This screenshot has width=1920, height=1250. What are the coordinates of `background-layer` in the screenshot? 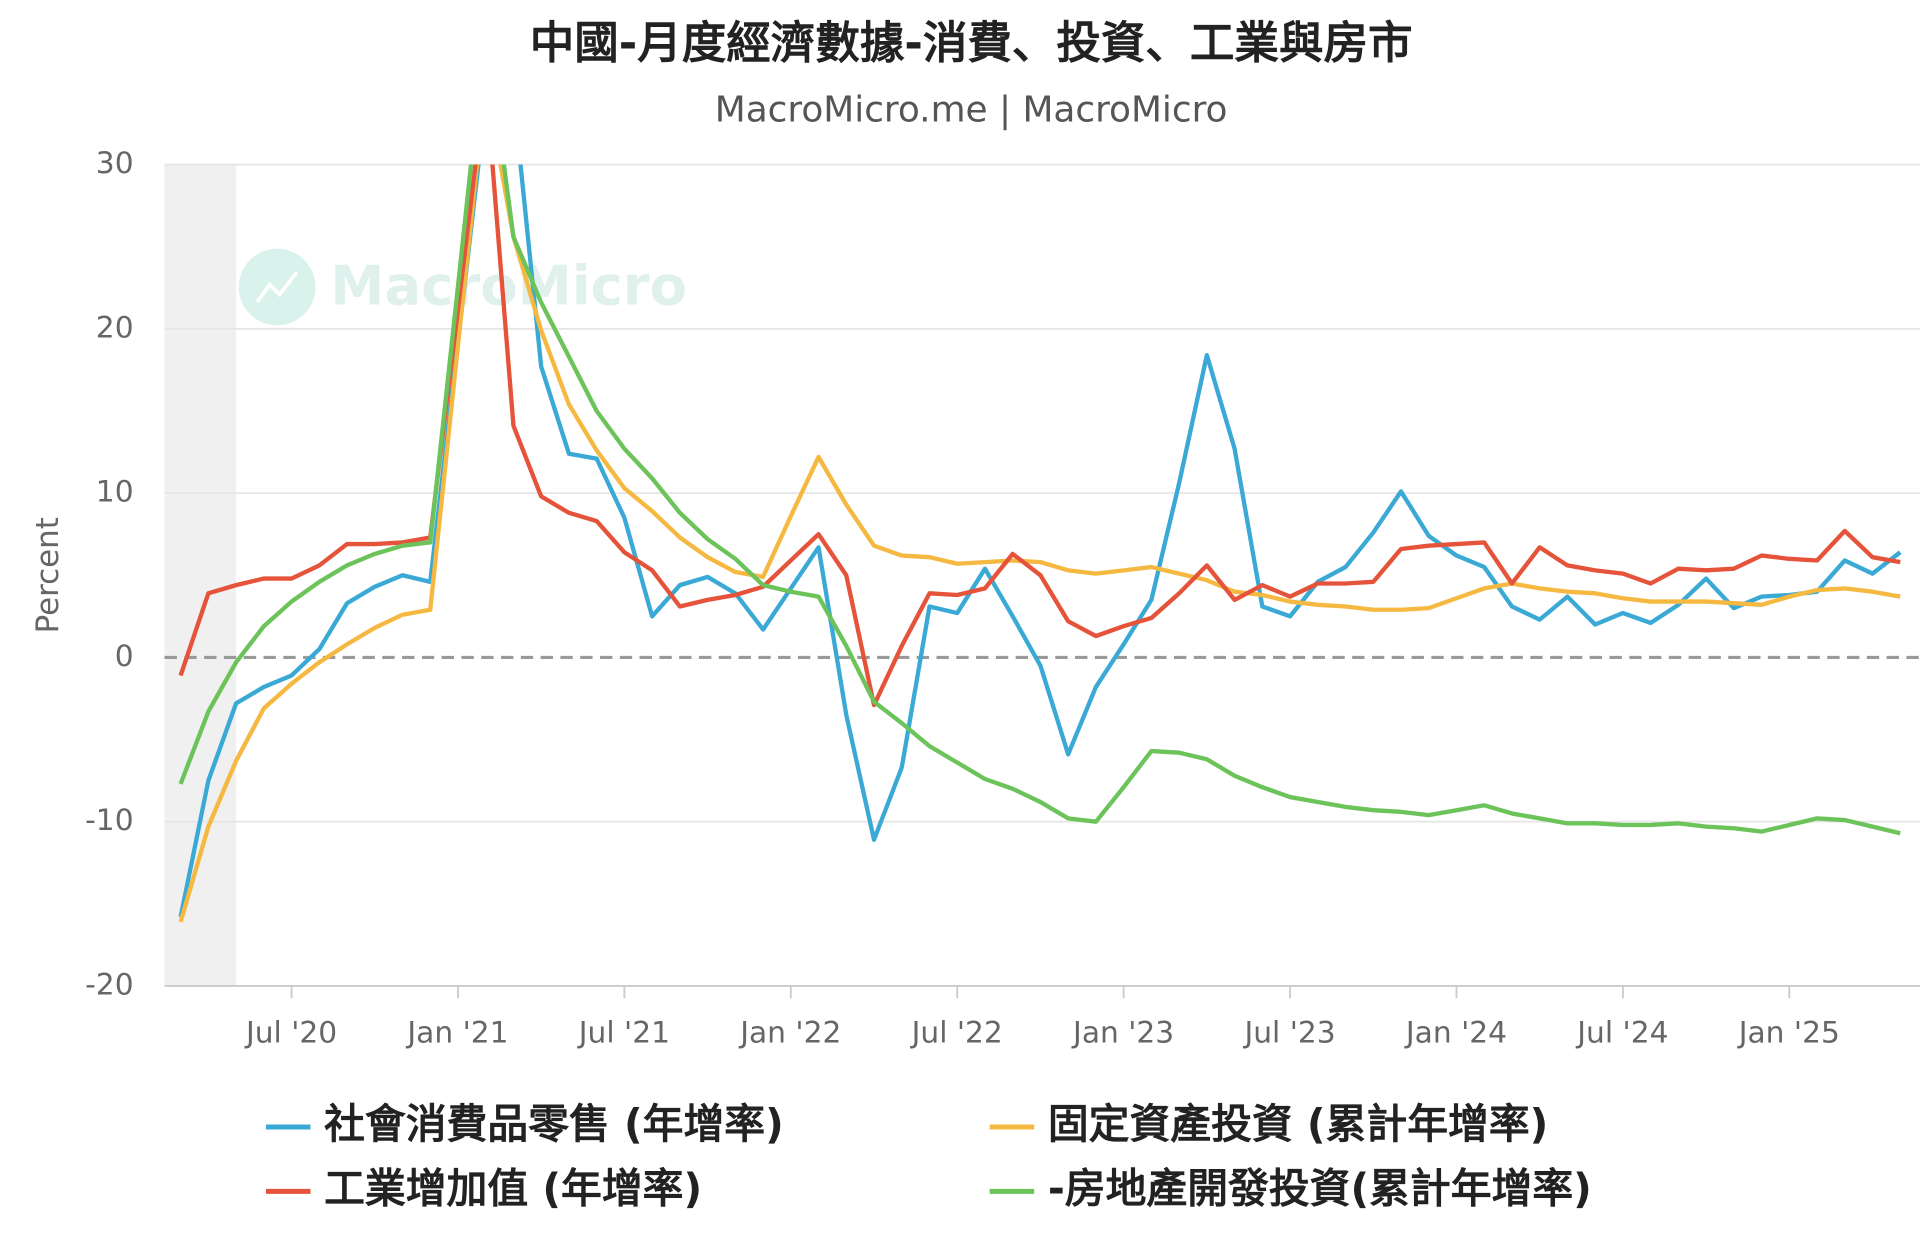 It's located at (200, 575).